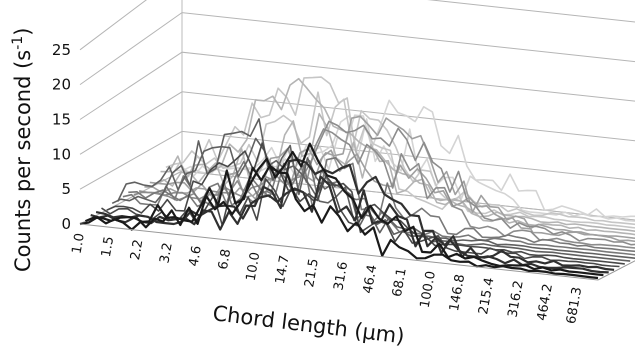 This screenshot has height=350, width=635. What do you see at coordinates (486, 295) in the screenshot?
I see `x-tick-label: 215.4` at bounding box center [486, 295].